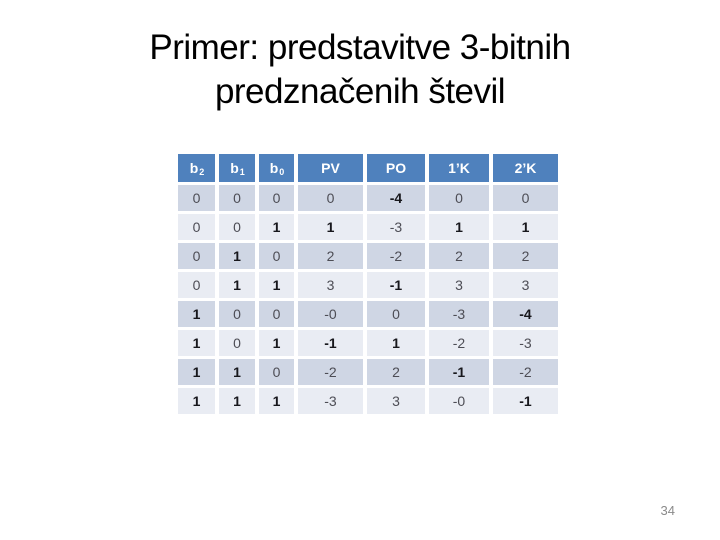 This screenshot has height=540, width=720. What do you see at coordinates (667, 510) in the screenshot?
I see `page-number: 34` at bounding box center [667, 510].